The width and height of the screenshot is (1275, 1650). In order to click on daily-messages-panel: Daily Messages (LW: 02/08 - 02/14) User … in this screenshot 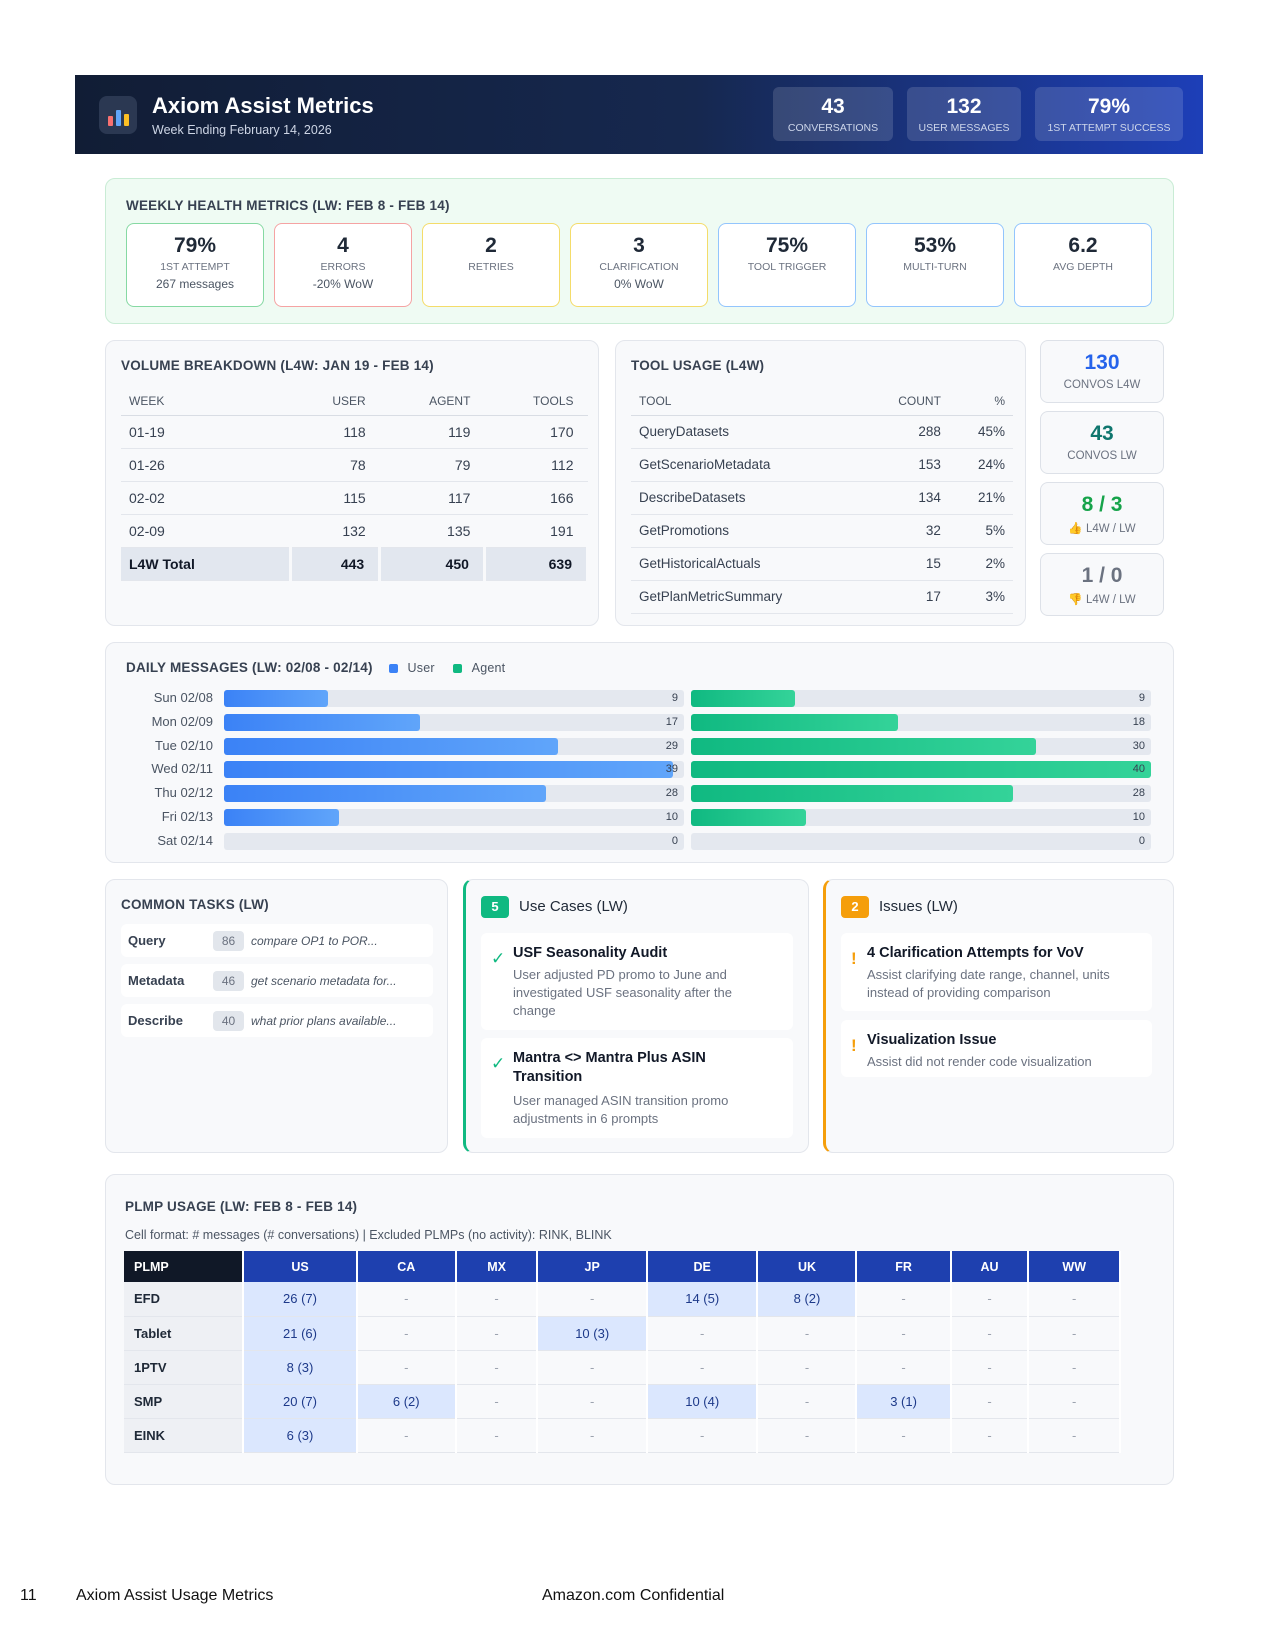, I will do `click(639, 752)`.